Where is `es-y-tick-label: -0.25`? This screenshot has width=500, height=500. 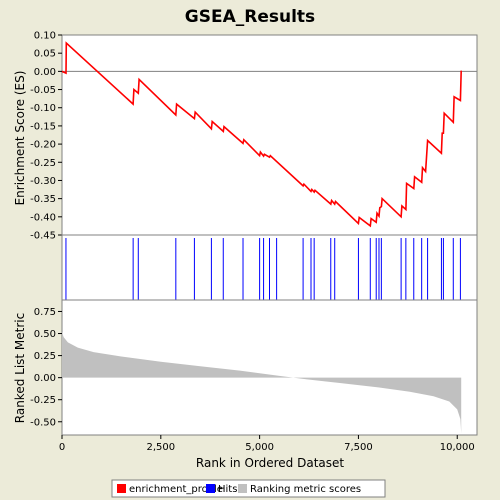
es-y-tick-label: -0.25 is located at coordinates (43, 163).